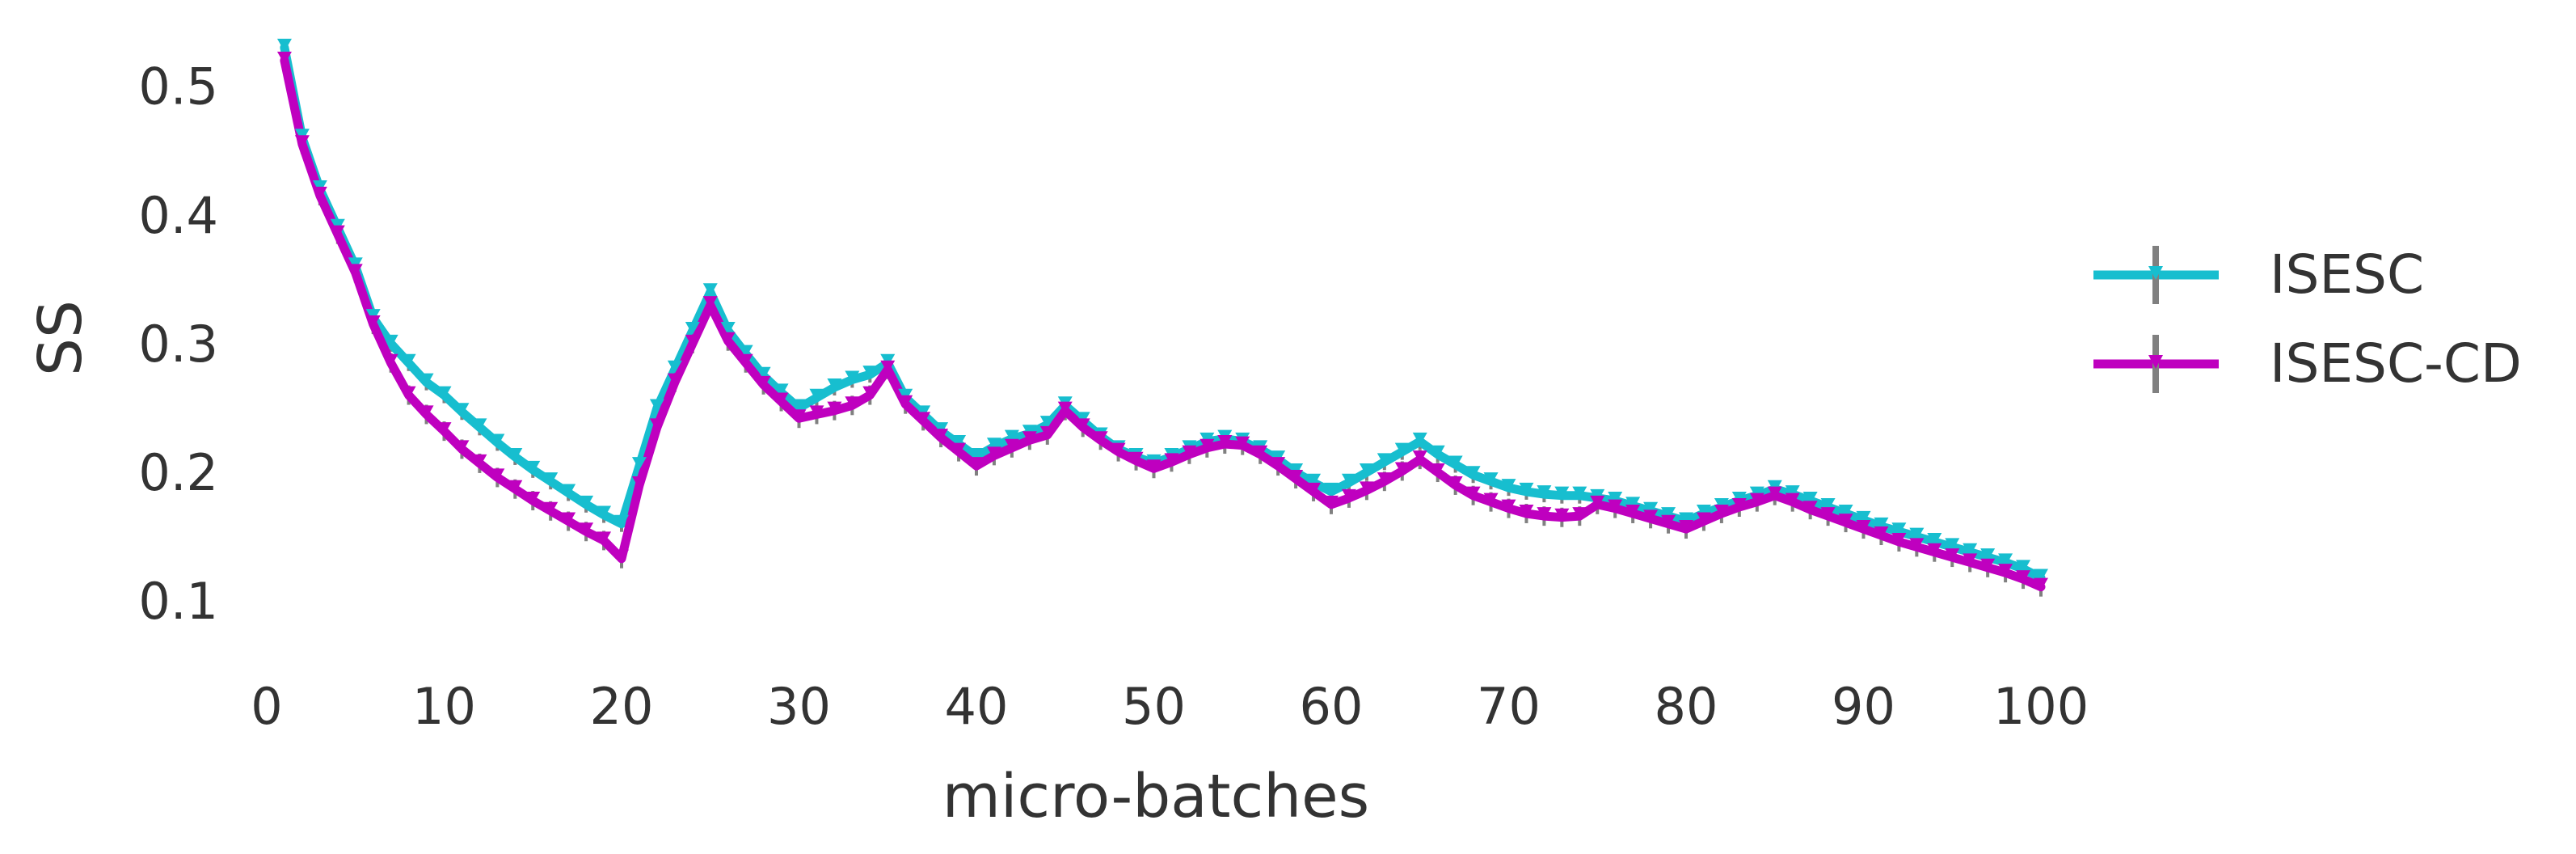 This screenshot has width=2576, height=854. What do you see at coordinates (178, 215) in the screenshot?
I see `y-tick-label: 0.4` at bounding box center [178, 215].